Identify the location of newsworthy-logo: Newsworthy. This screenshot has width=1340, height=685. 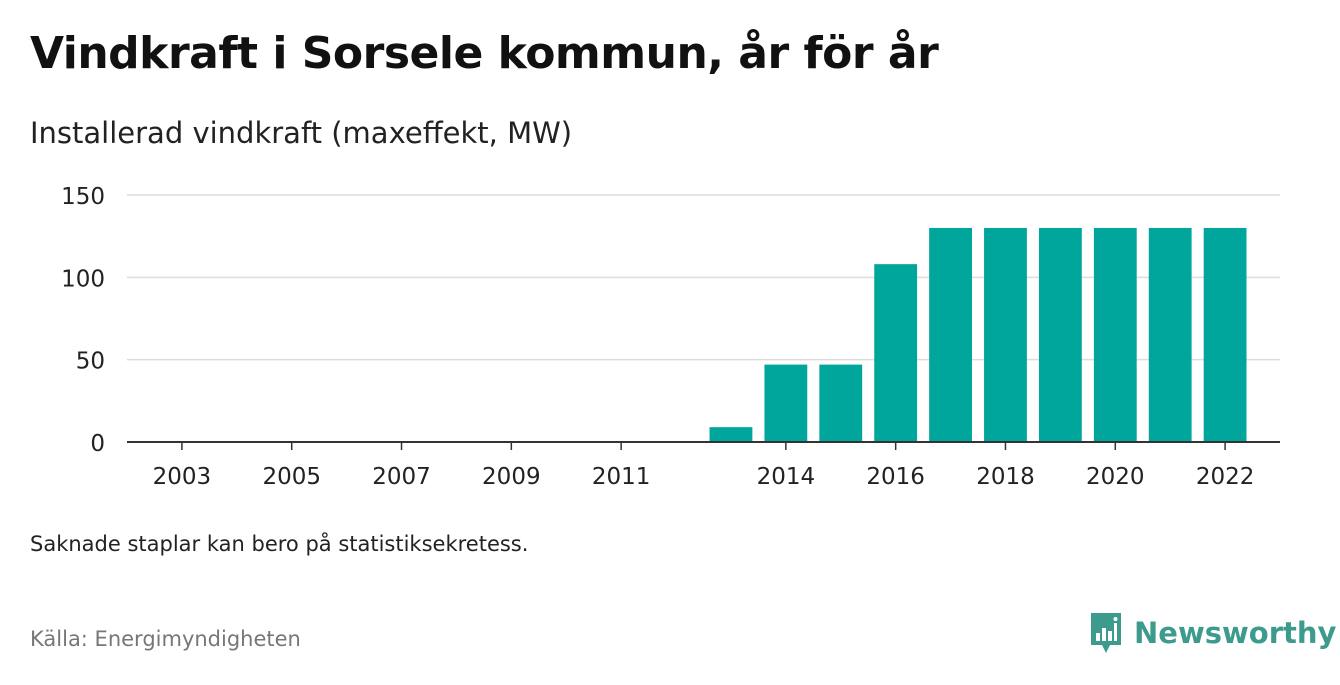
(1212, 633).